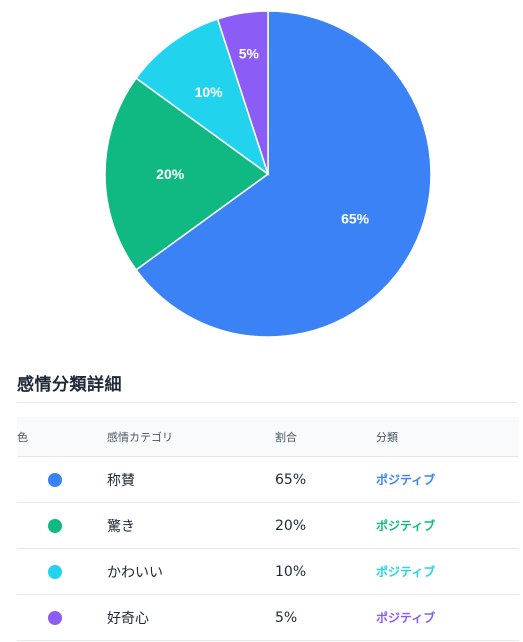 The image size is (523, 642). I want to click on table-row: 称賛 65% ポジティブ, so click(268, 479).